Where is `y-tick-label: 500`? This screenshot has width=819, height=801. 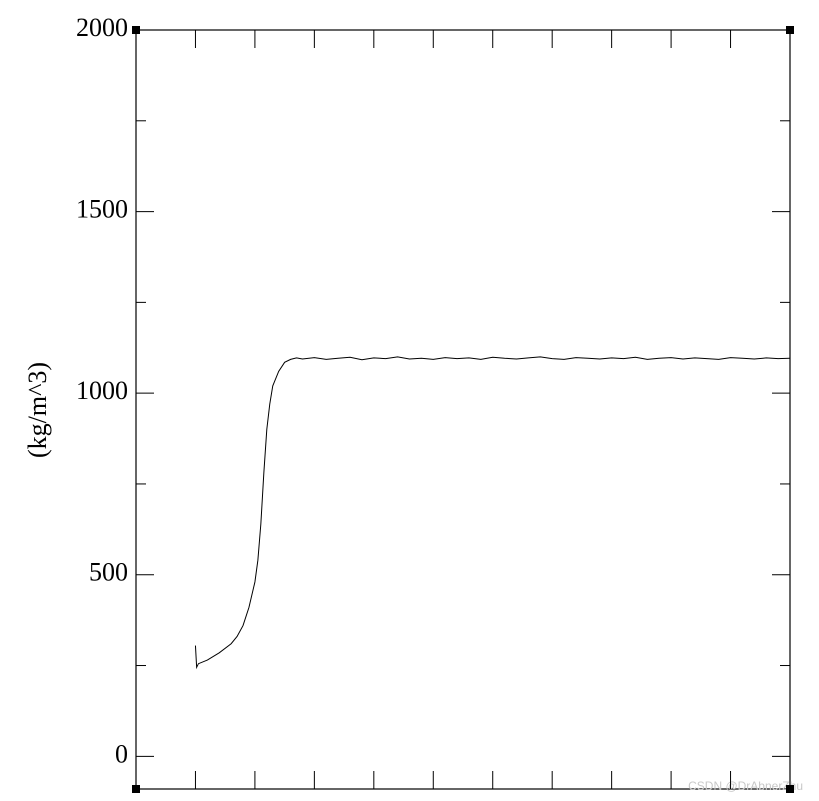 y-tick-label: 500 is located at coordinates (108, 572).